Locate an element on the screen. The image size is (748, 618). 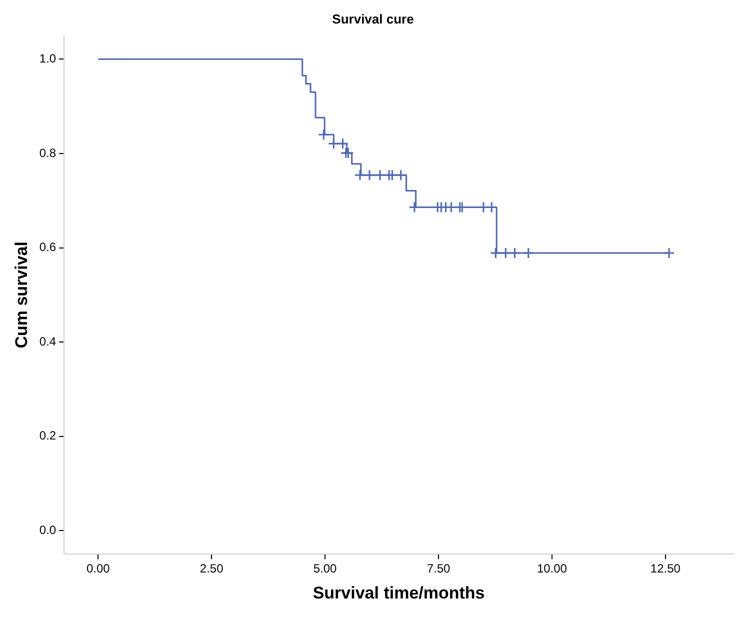
x-tick-label: 2.50 is located at coordinates (212, 569).